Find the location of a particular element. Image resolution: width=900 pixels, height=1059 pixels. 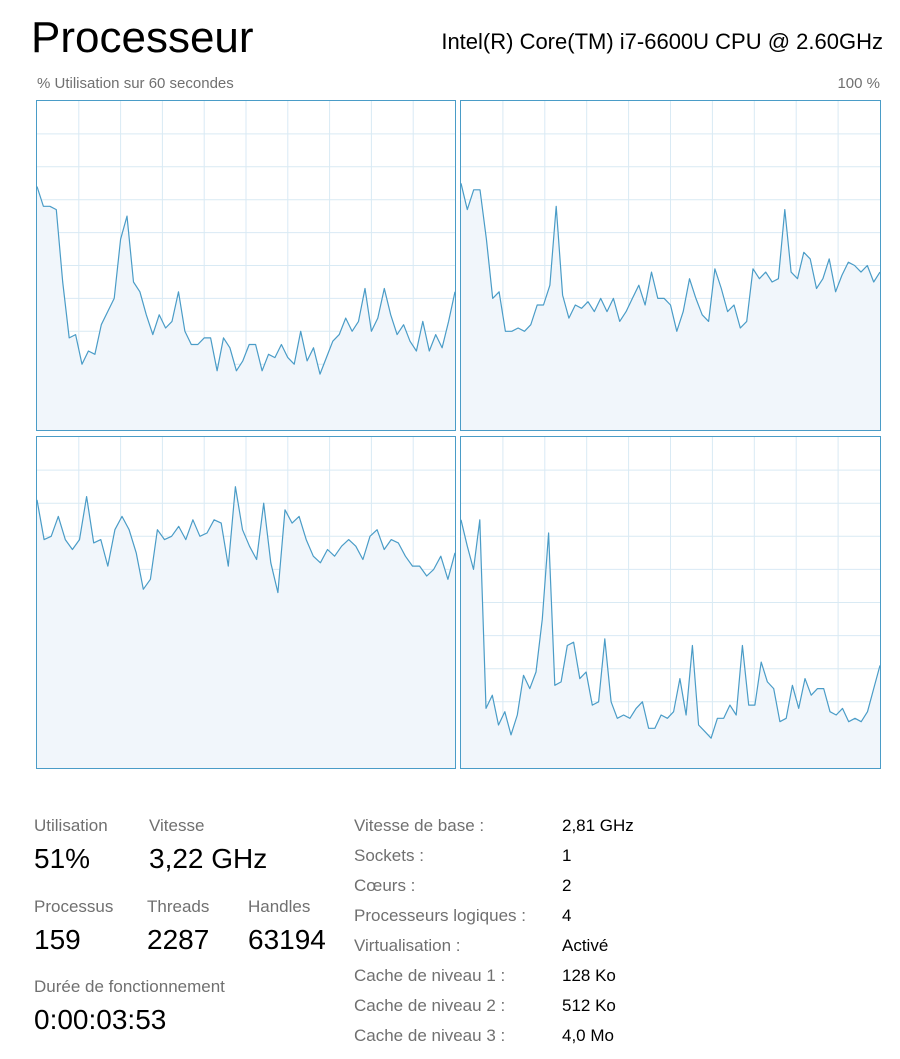

sockets-value: 1 is located at coordinates (567, 855).